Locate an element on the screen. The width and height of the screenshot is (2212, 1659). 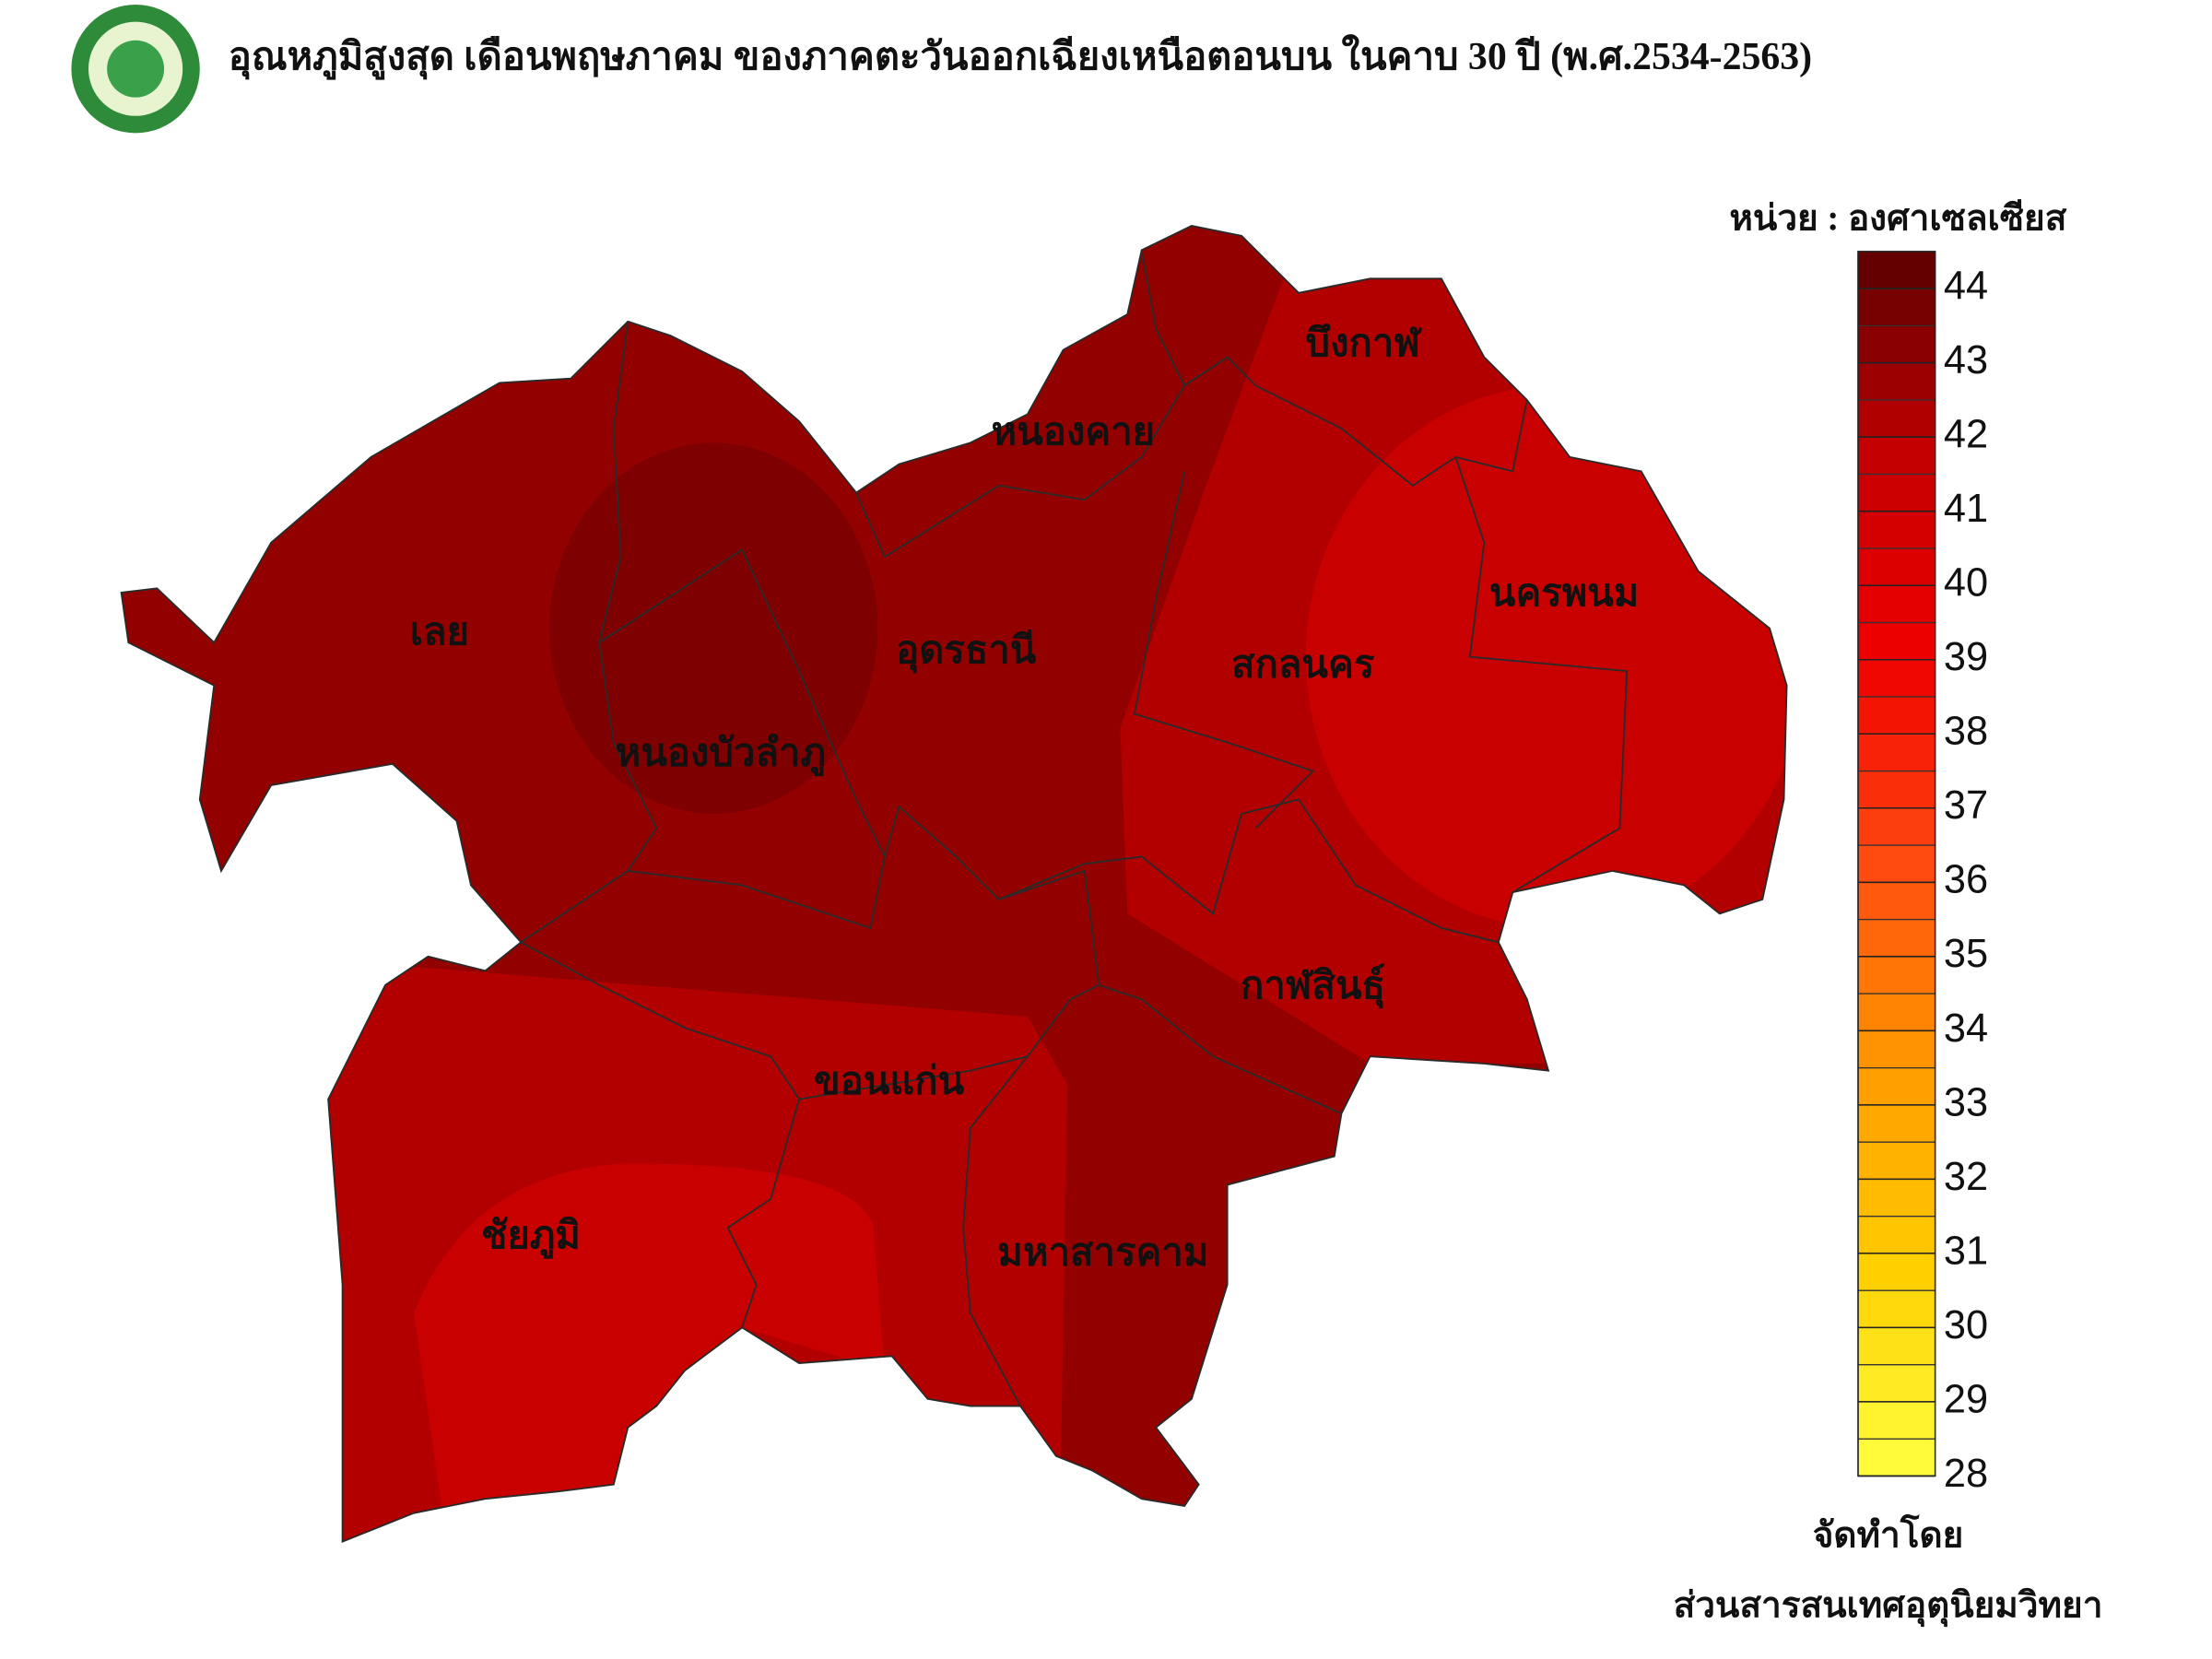
legend-tick-label: 44 is located at coordinates (1966, 287).